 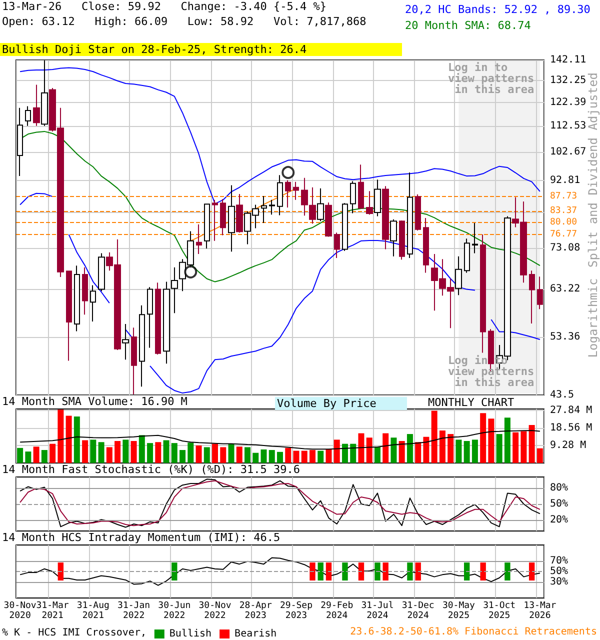 What do you see at coordinates (571, 410) in the screenshot?
I see `y-tick-label: 27.84 M` at bounding box center [571, 410].